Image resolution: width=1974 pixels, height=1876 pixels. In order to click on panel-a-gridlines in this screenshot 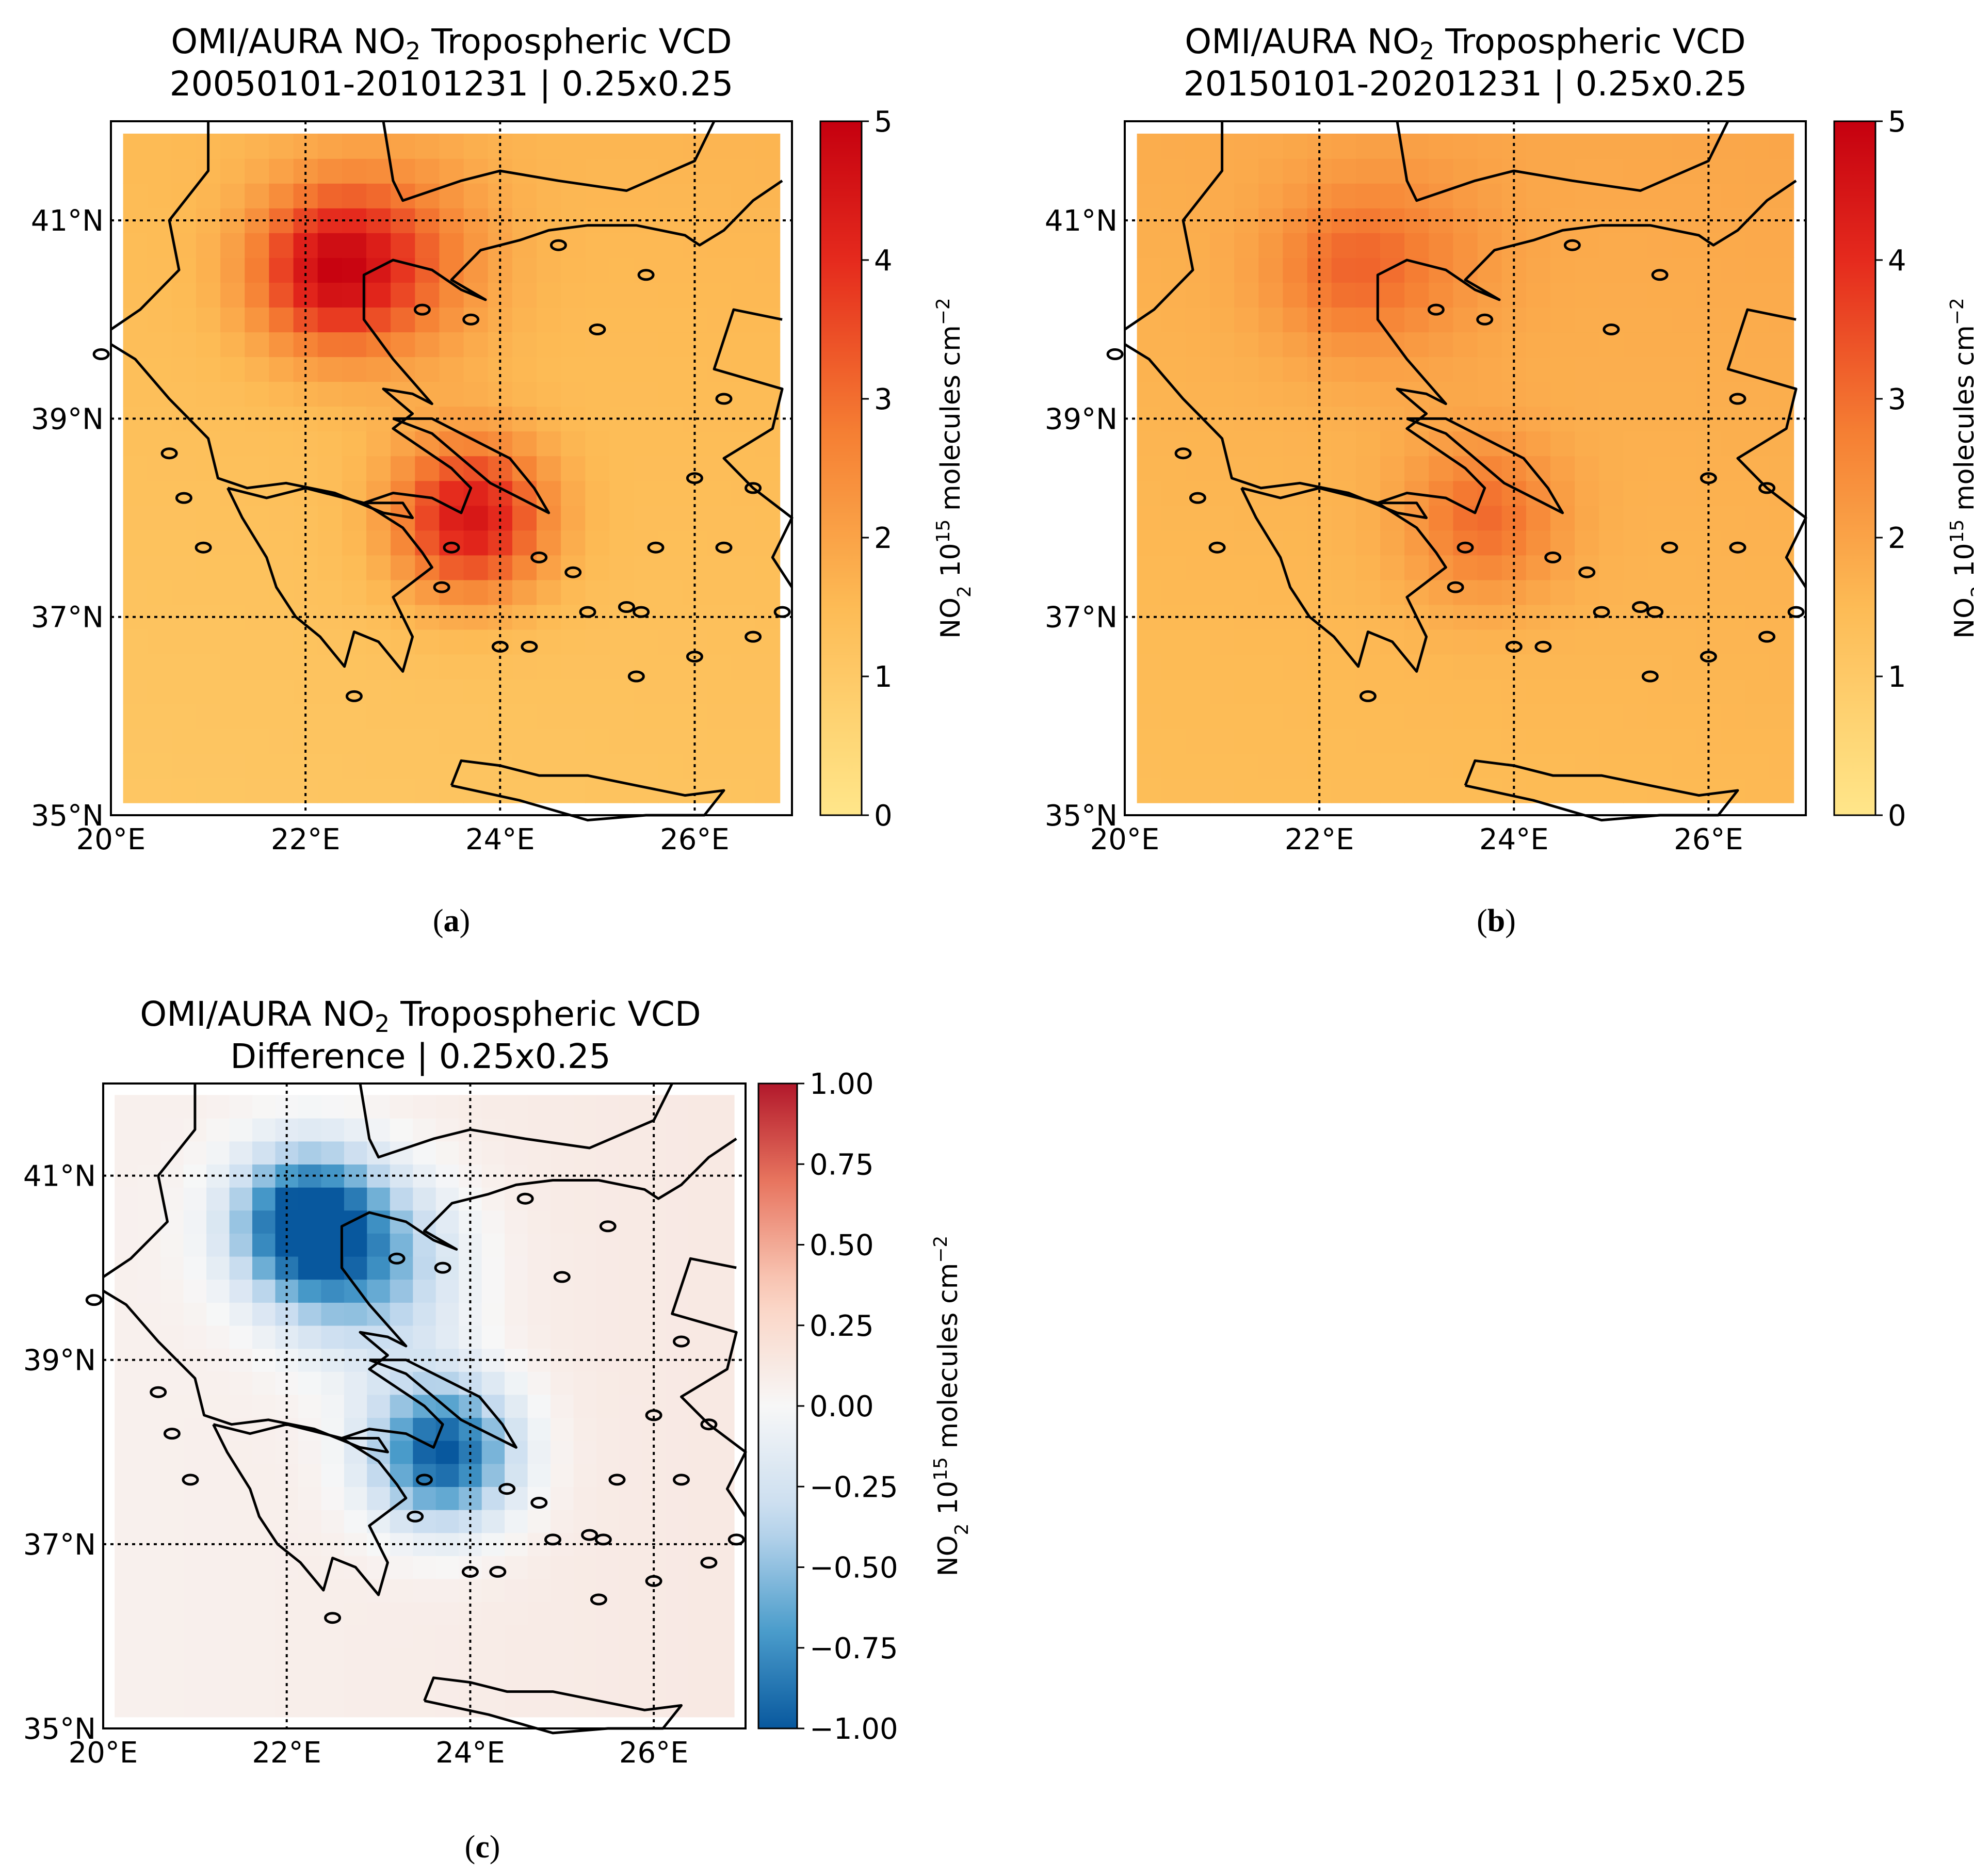, I will do `click(451, 468)`.